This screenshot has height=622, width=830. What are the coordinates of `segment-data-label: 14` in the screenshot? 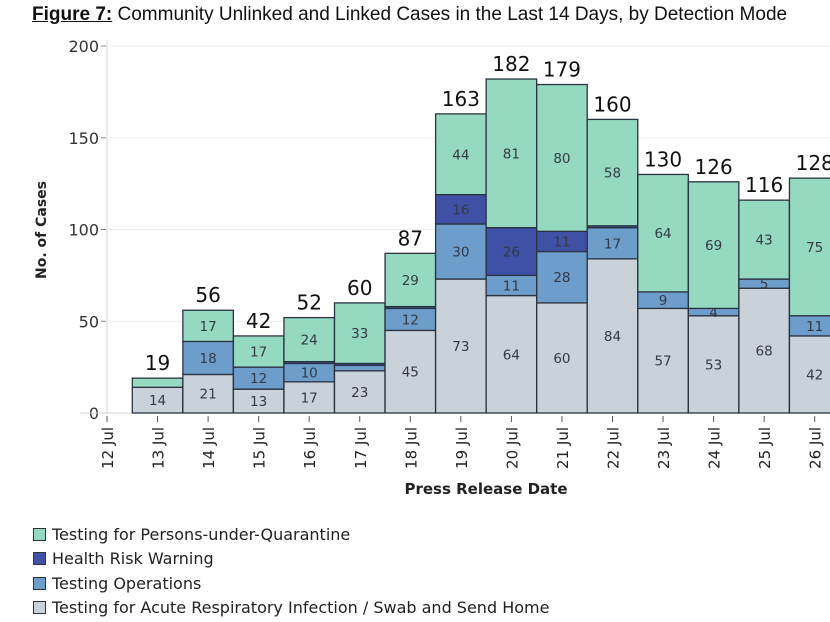 It's located at (157, 401).